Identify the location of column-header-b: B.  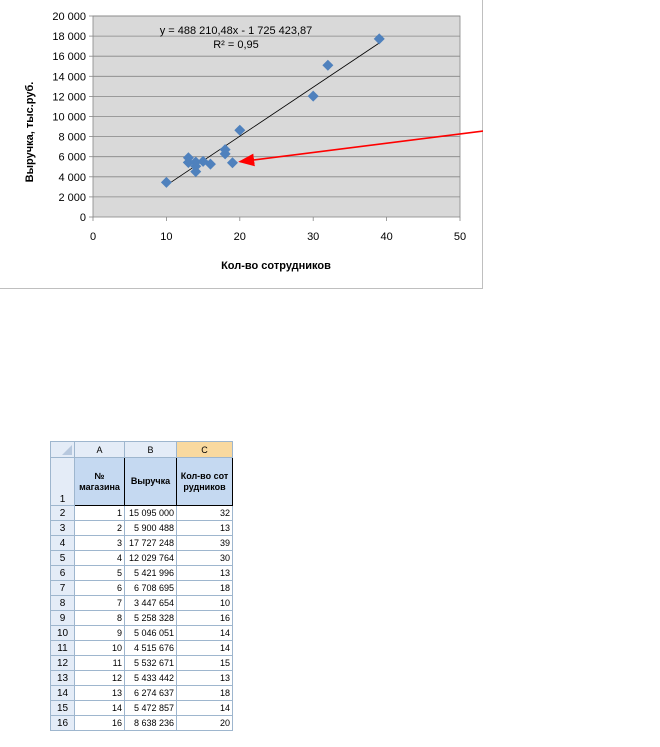
(150, 449).